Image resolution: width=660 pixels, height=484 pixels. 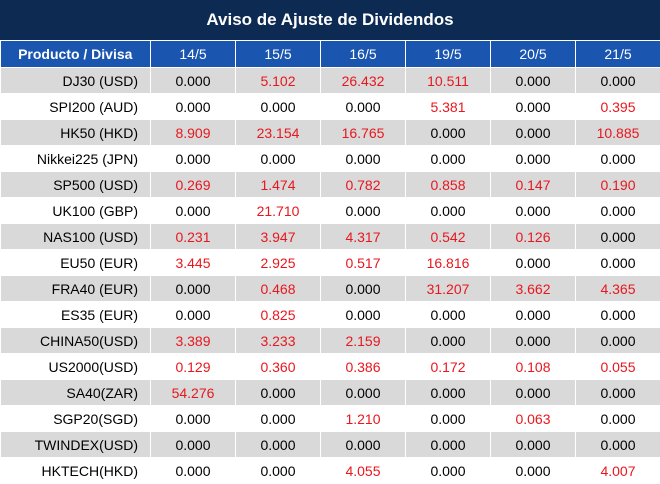 I want to click on value-cell: 4.007, so click(x=618, y=471).